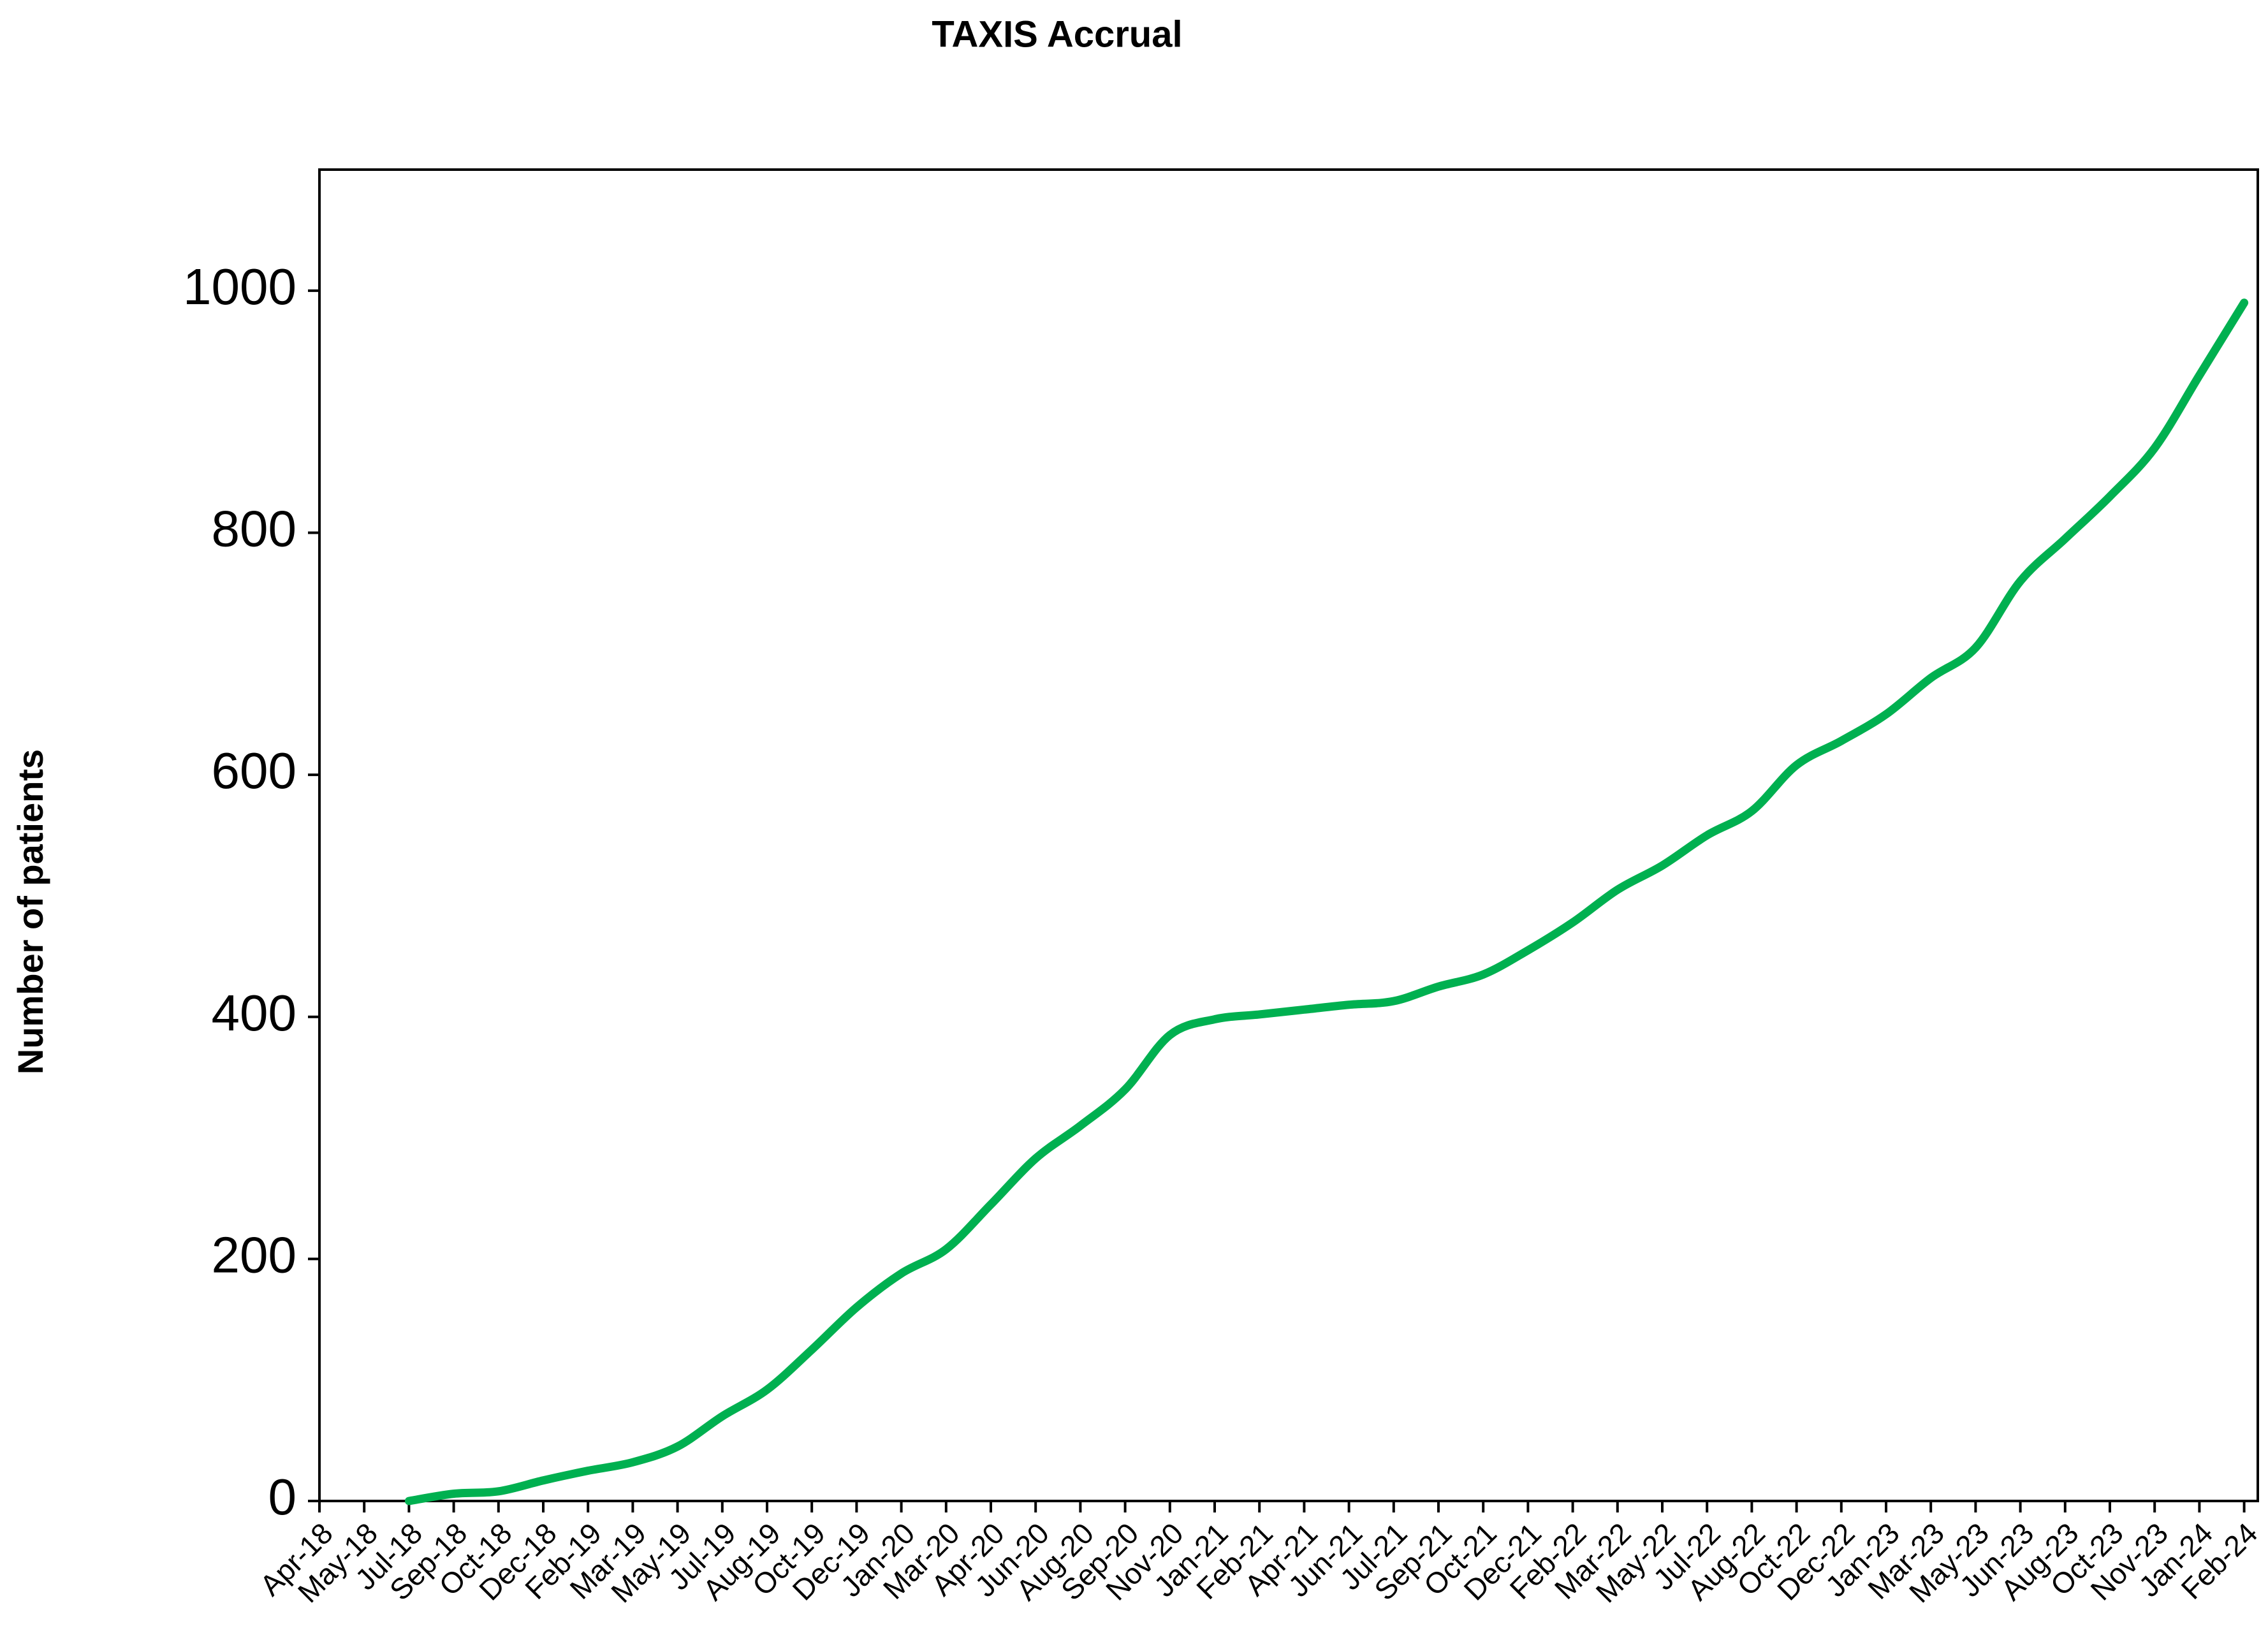  I want to click on y-axis-title: Number of patients, so click(30, 911).